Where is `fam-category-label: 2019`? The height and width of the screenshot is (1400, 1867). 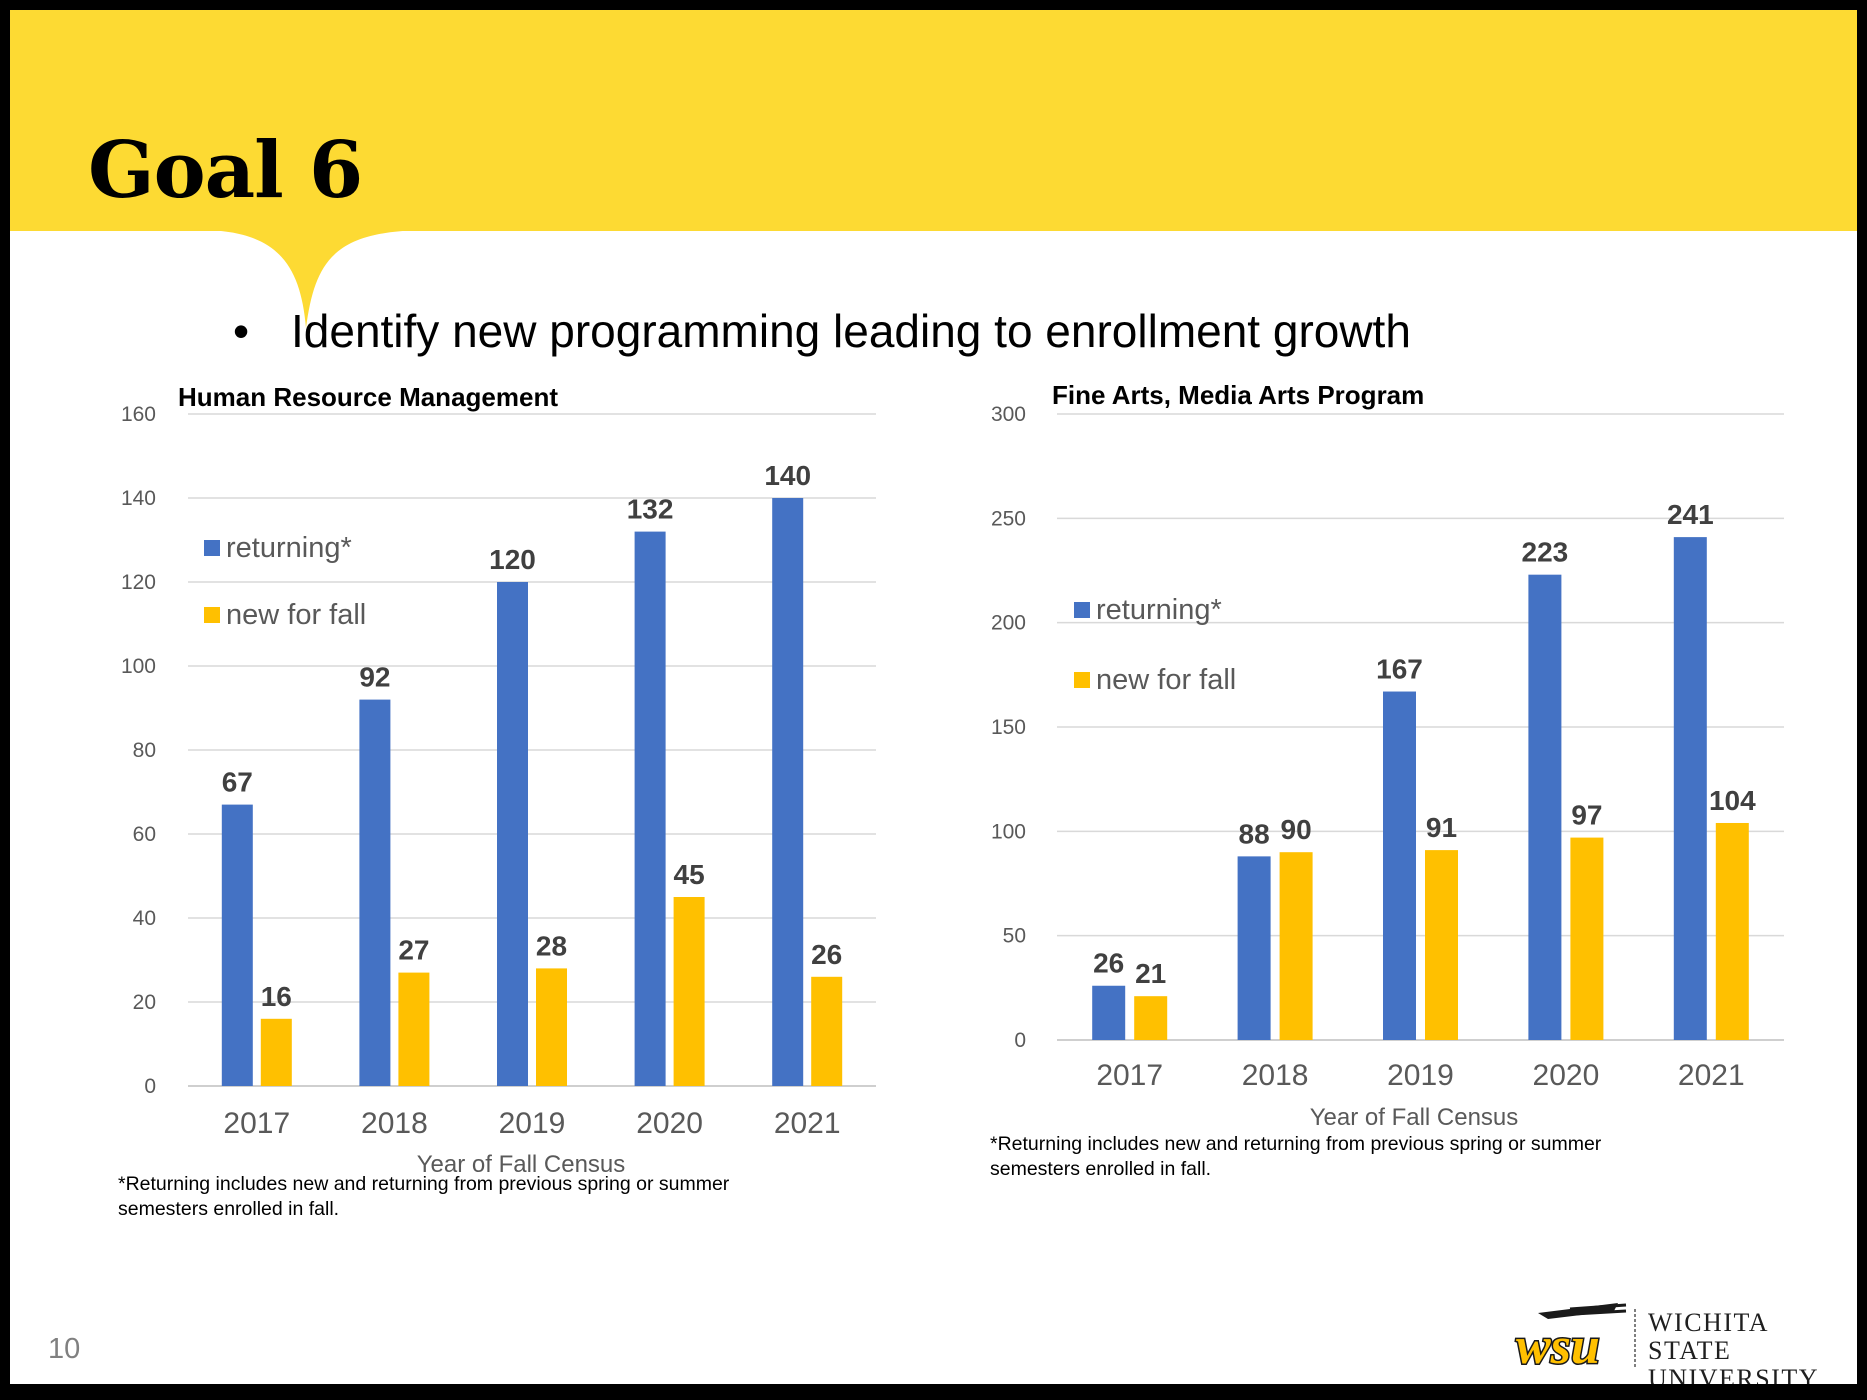
fam-category-label: 2019 is located at coordinates (1420, 1075).